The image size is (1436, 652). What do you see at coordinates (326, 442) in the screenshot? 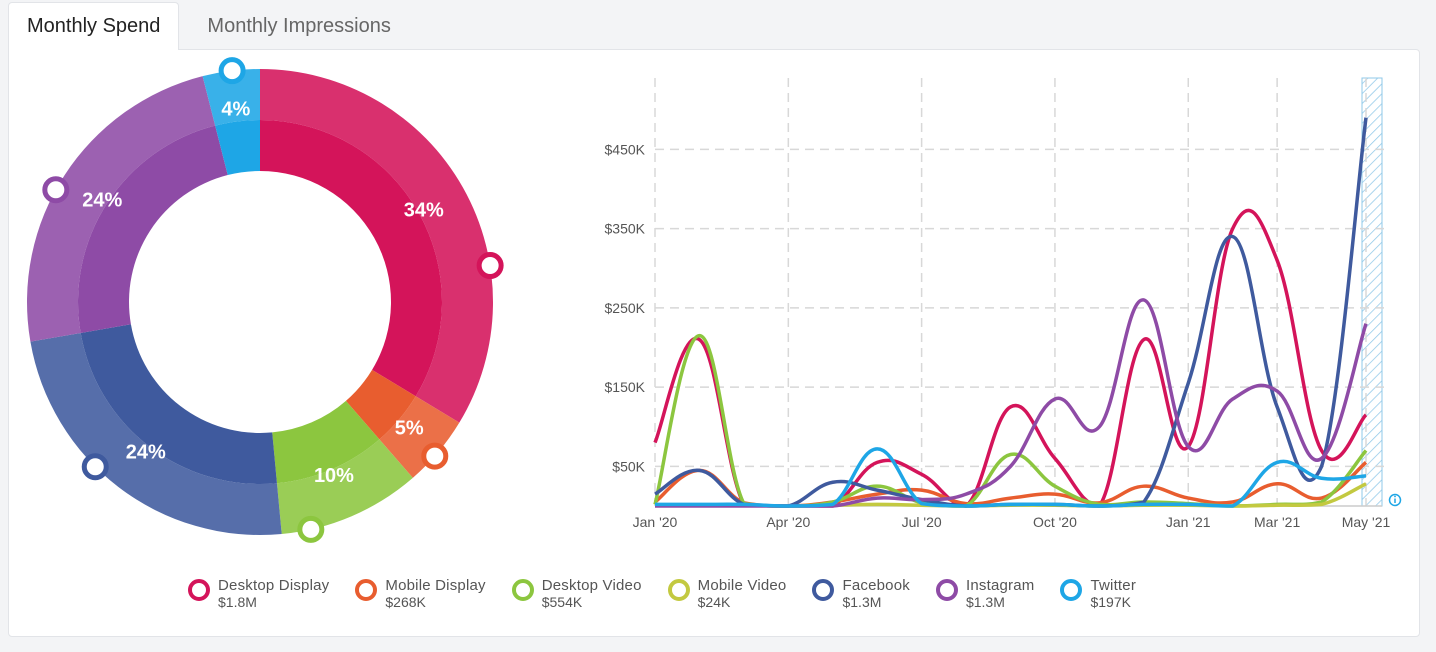
I see `donut-slice-desktop-video` at bounding box center [326, 442].